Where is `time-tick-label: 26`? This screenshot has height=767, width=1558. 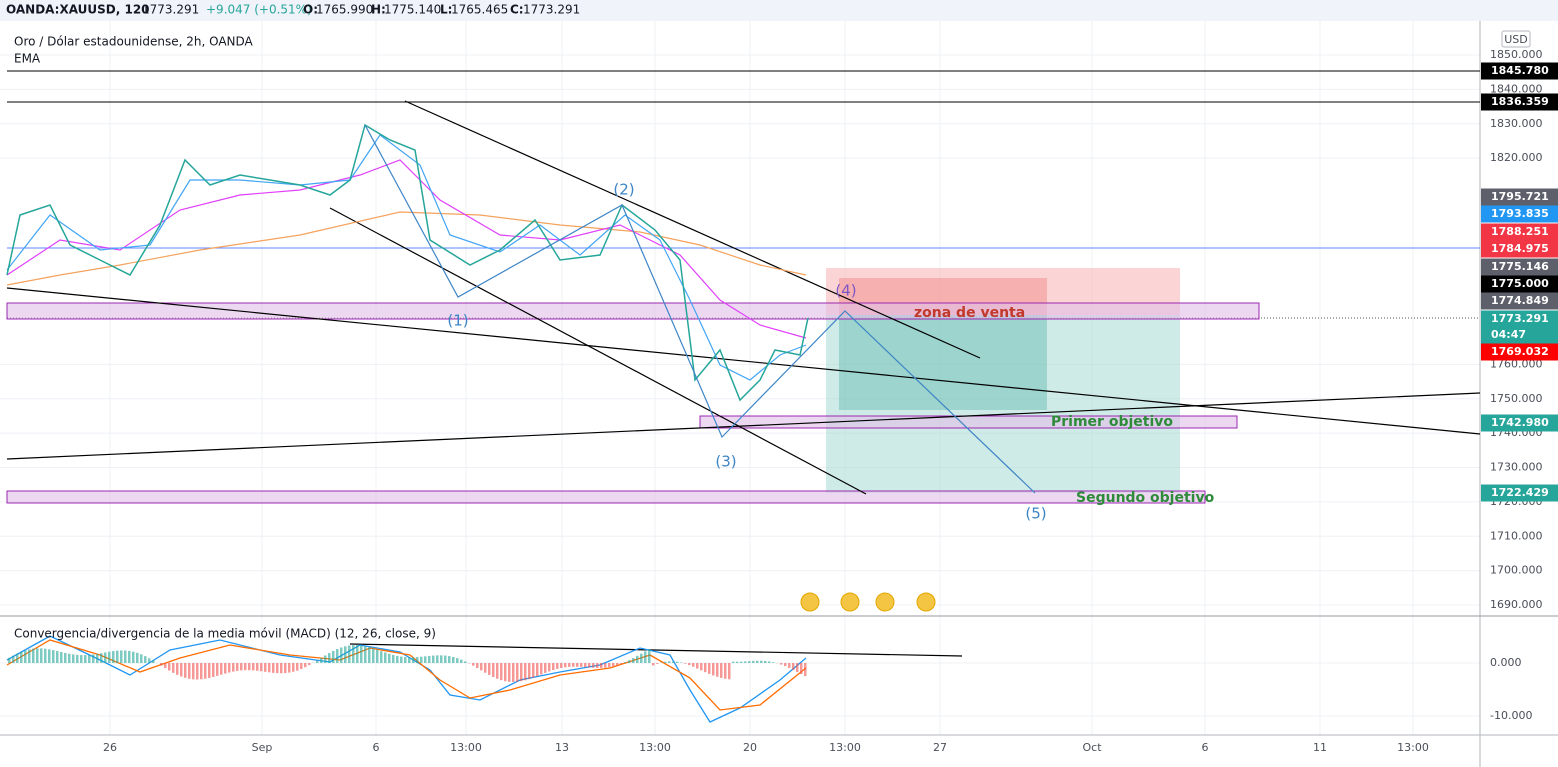
time-tick-label: 26 is located at coordinates (110, 747).